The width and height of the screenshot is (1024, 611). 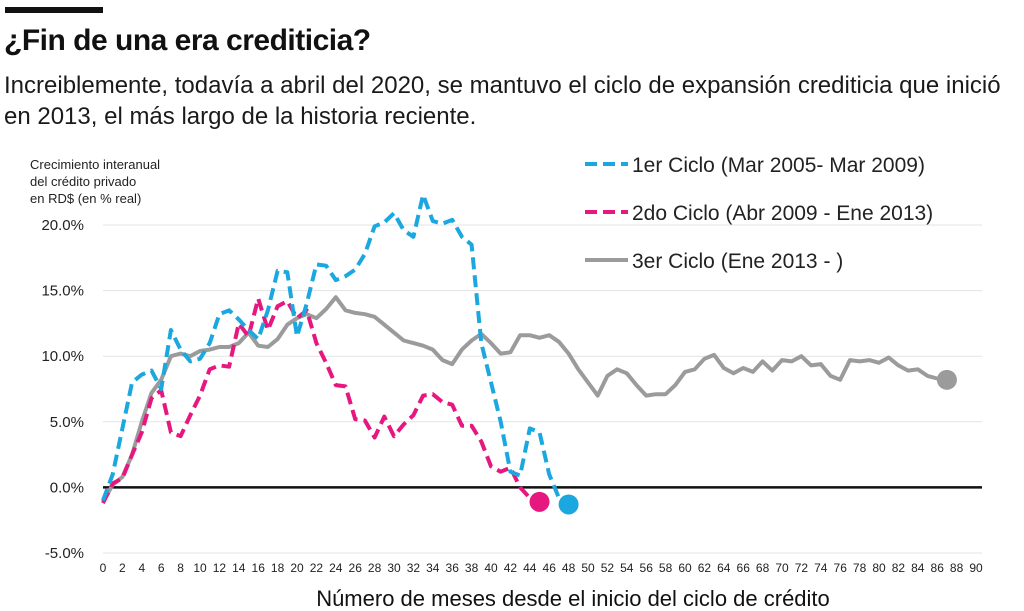 I want to click on x-tick-label: 4, so click(x=141, y=568).